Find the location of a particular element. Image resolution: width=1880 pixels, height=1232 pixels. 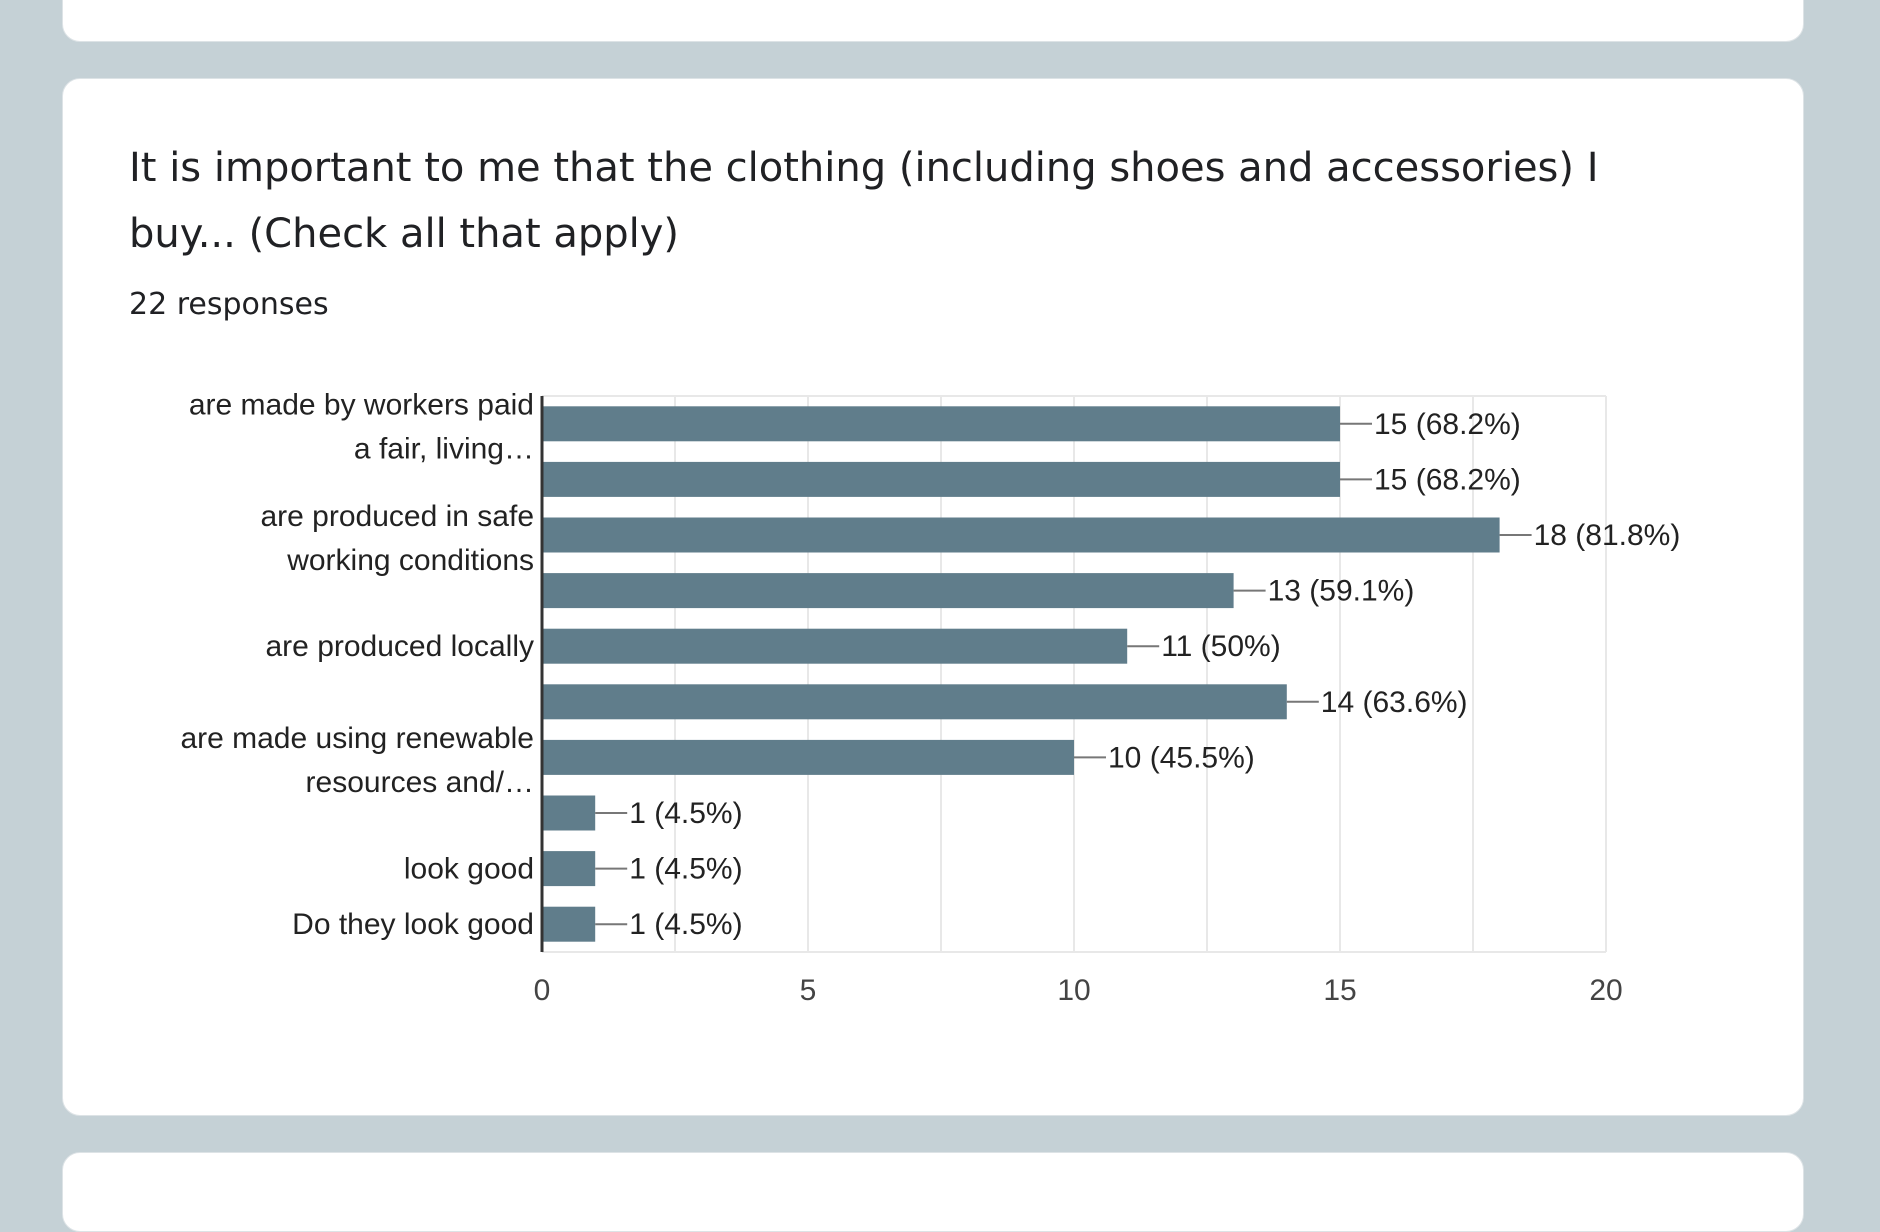

x-tick-label: 5 is located at coordinates (808, 990).